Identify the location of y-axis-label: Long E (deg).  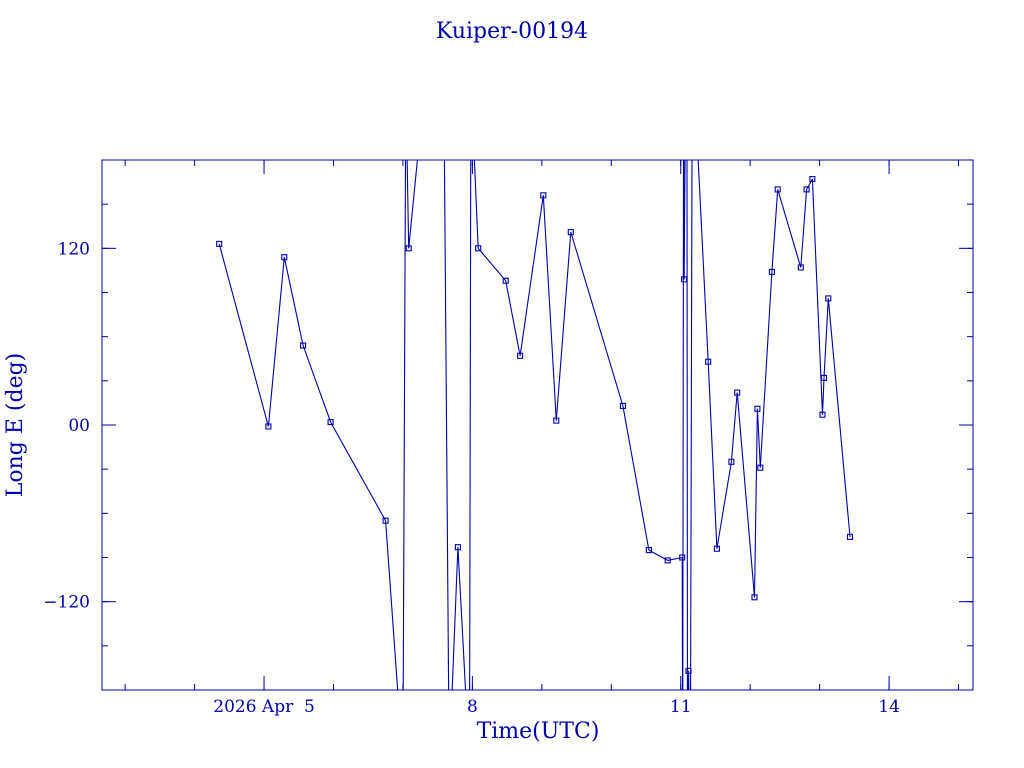
(15, 425).